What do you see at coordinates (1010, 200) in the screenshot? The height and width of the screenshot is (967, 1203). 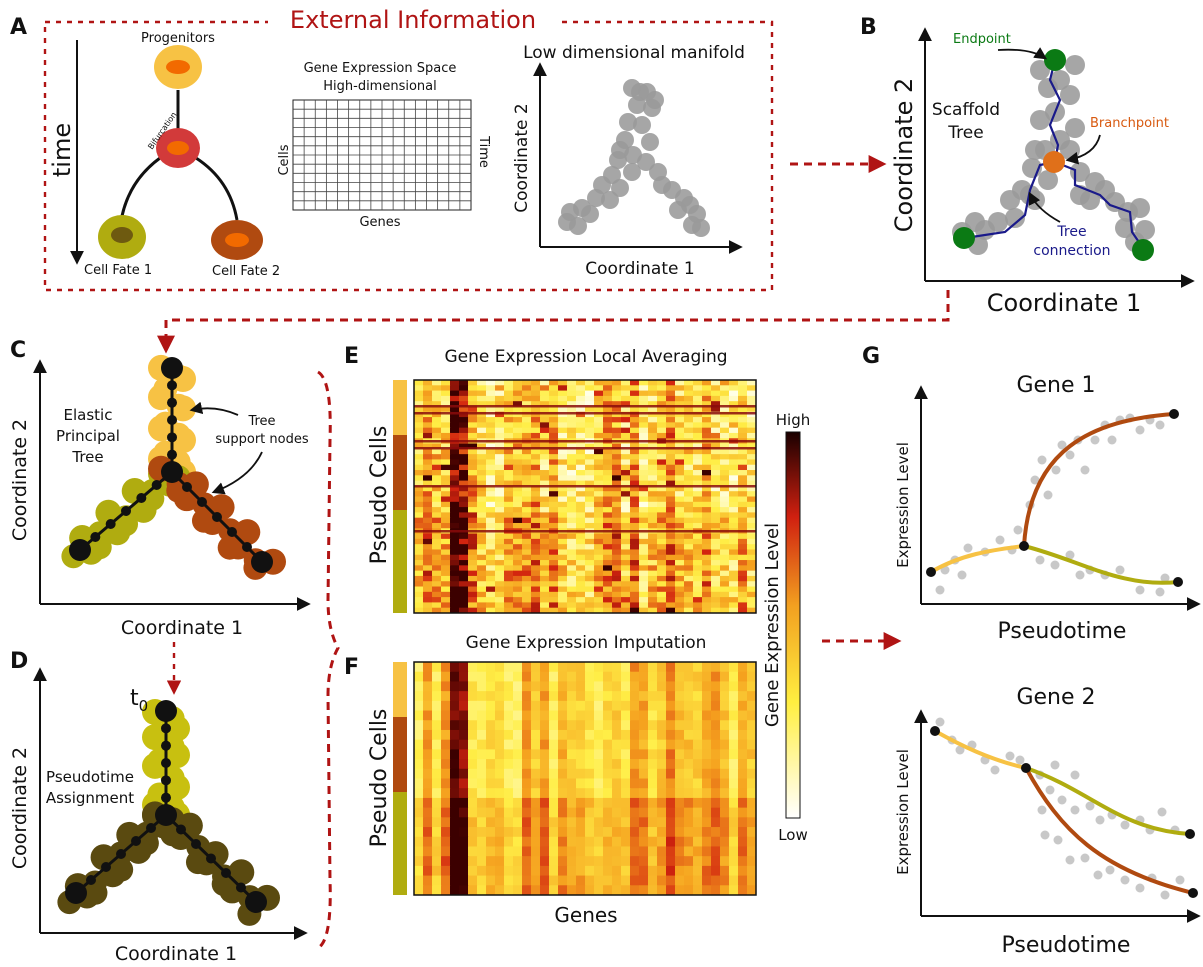 I see `b-point` at bounding box center [1010, 200].